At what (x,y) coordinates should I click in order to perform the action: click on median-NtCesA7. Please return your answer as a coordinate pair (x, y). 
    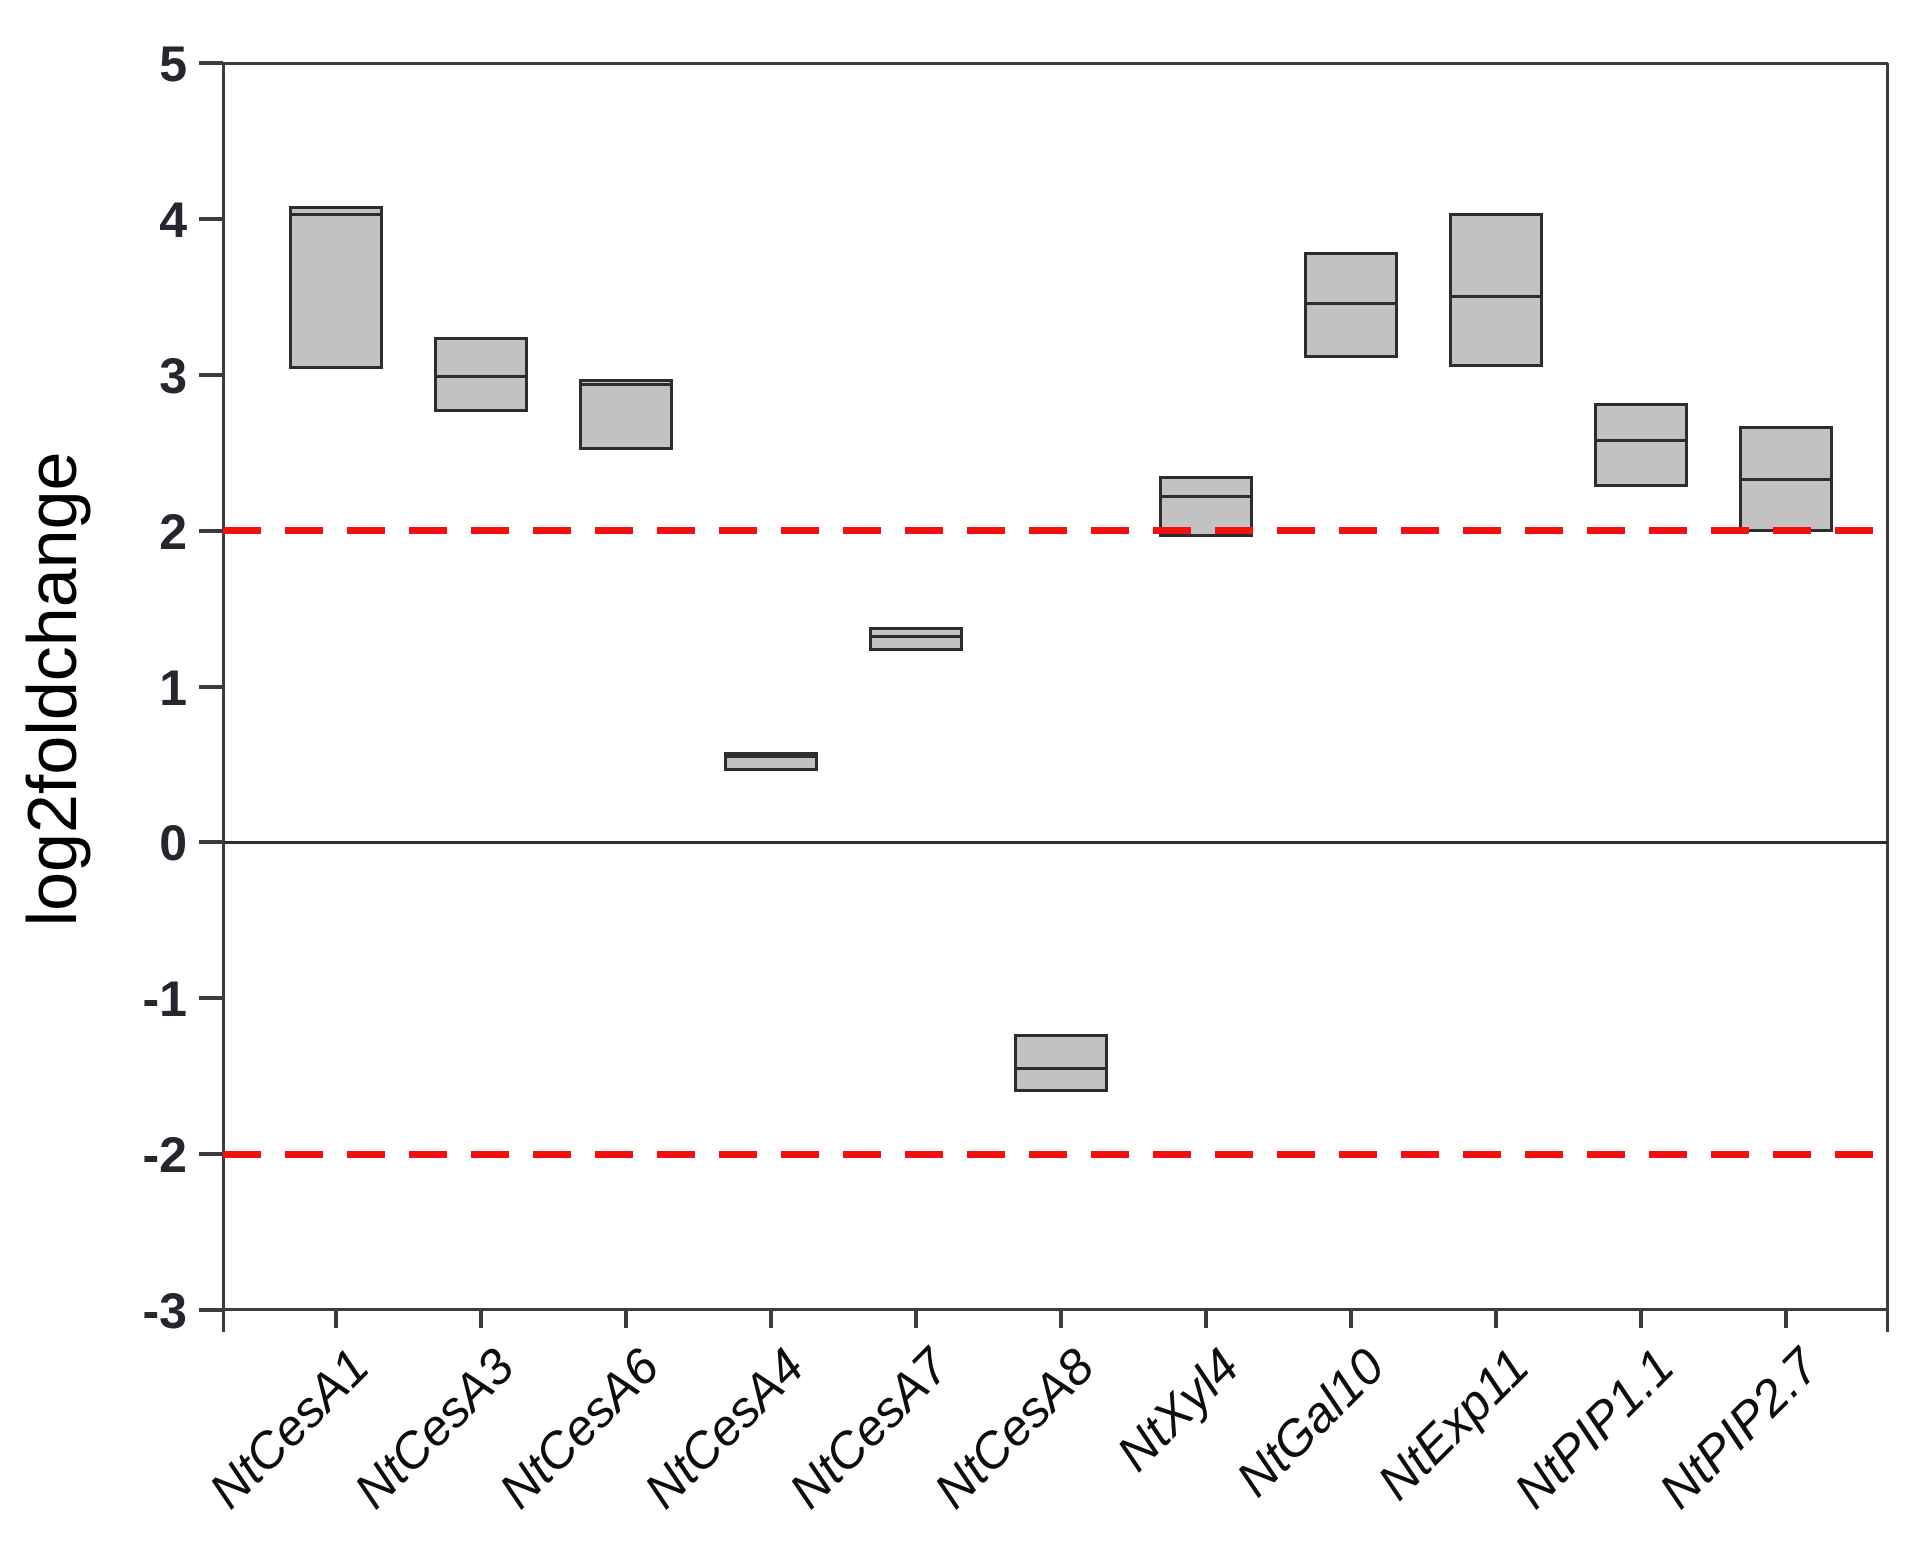
    Looking at the image, I should click on (916, 637).